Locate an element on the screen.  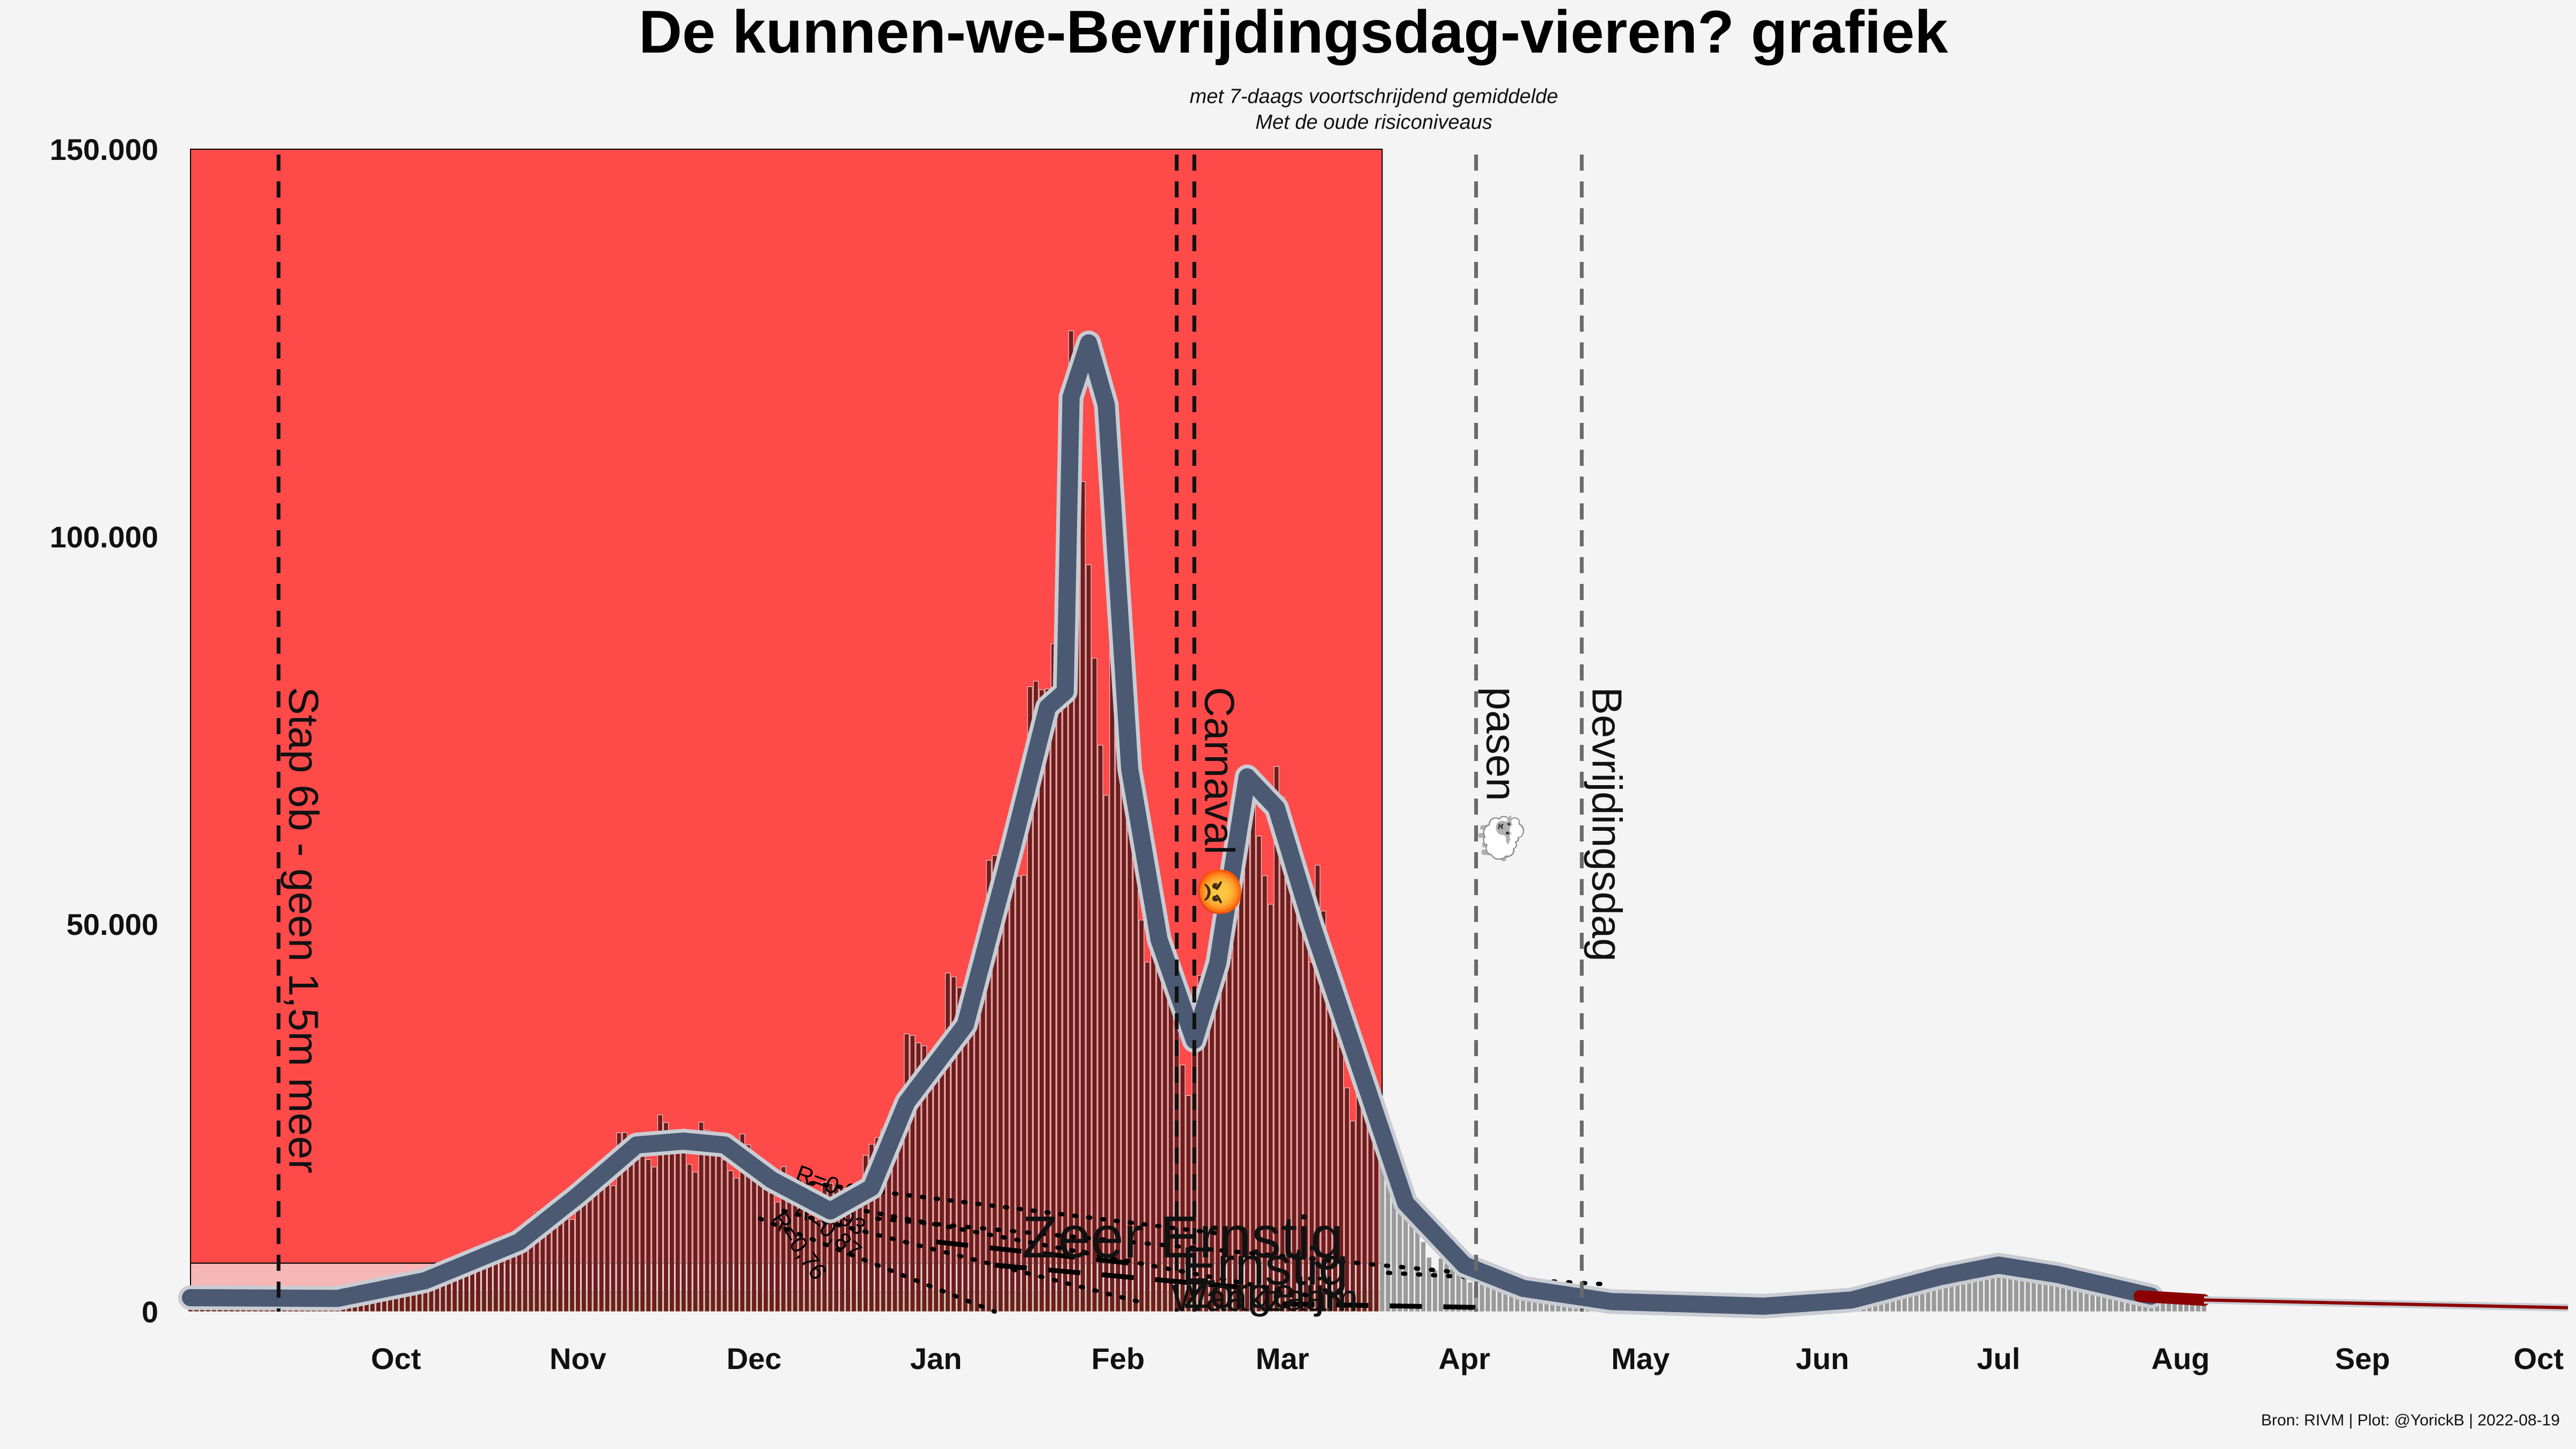
event-label: Bevrijdingsdag is located at coordinates (1606, 824).